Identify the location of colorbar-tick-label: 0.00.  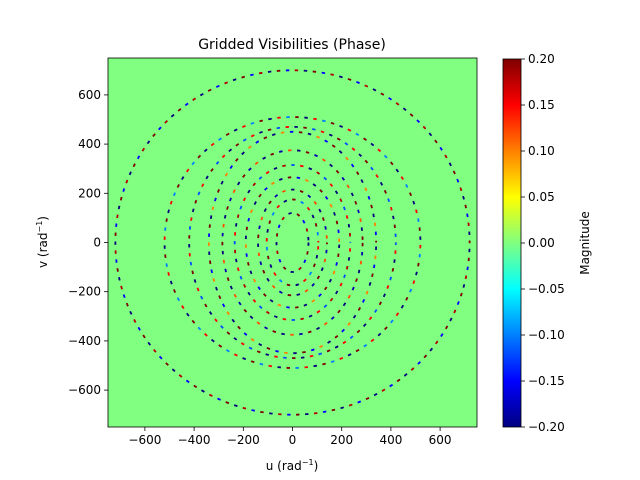
(541, 243).